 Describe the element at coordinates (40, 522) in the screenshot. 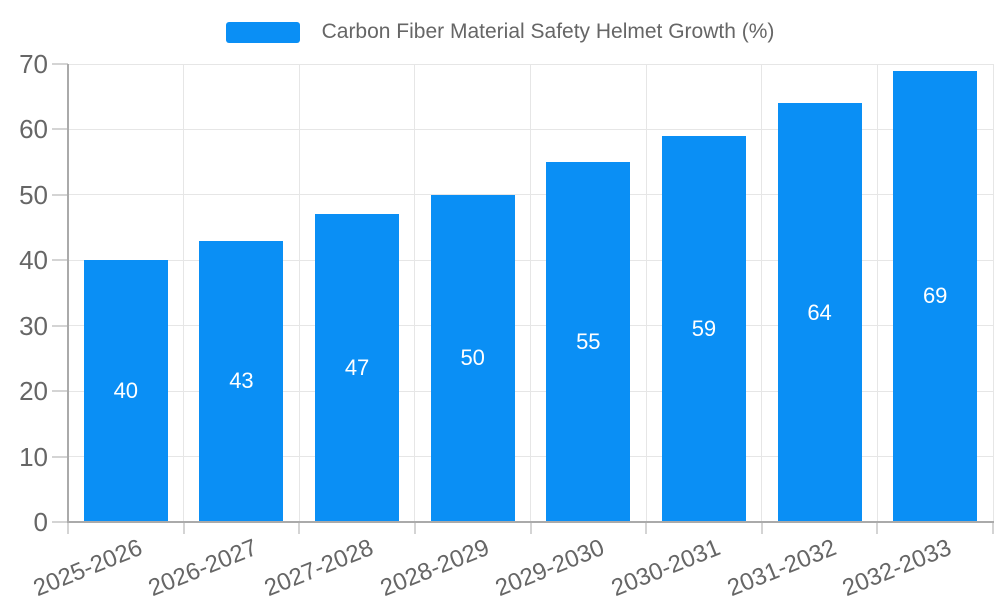

I see `y-axis-tick-label: 0` at that location.